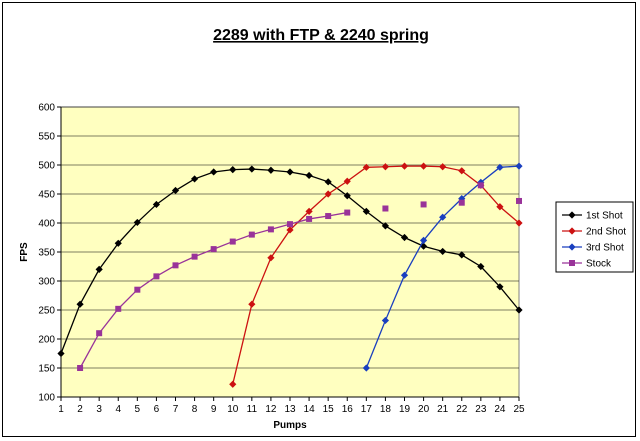  Describe the element at coordinates (80, 409) in the screenshot. I see `x-tick-label: 2` at that location.